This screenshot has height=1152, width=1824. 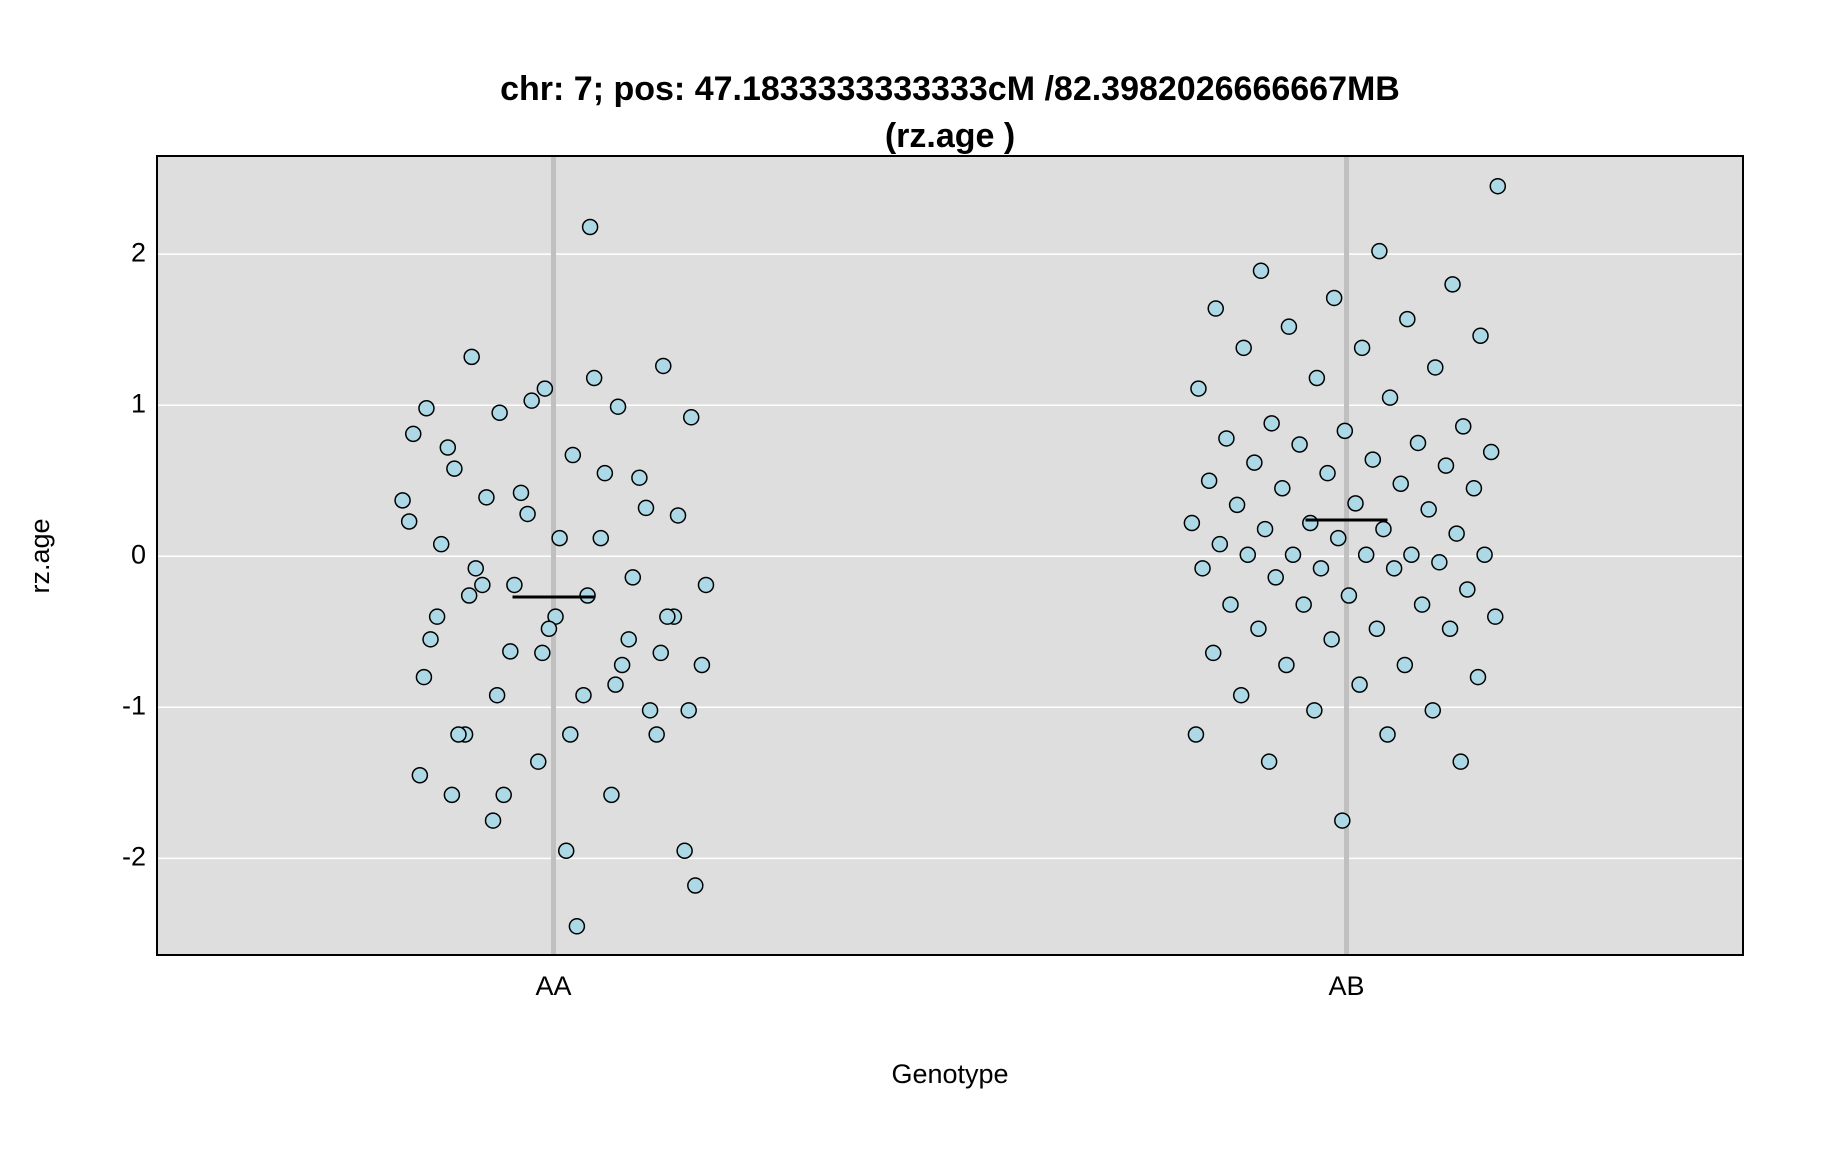 What do you see at coordinates (134, 856) in the screenshot?
I see `y-tick-label: -2` at bounding box center [134, 856].